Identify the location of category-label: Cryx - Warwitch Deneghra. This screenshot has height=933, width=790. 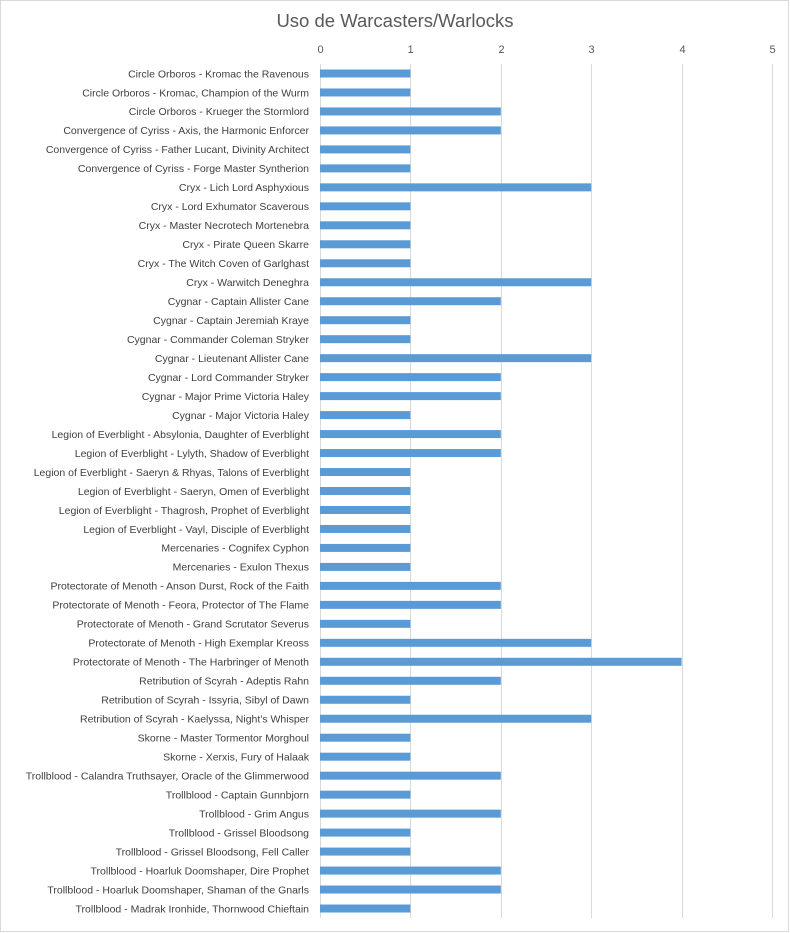
(247, 283).